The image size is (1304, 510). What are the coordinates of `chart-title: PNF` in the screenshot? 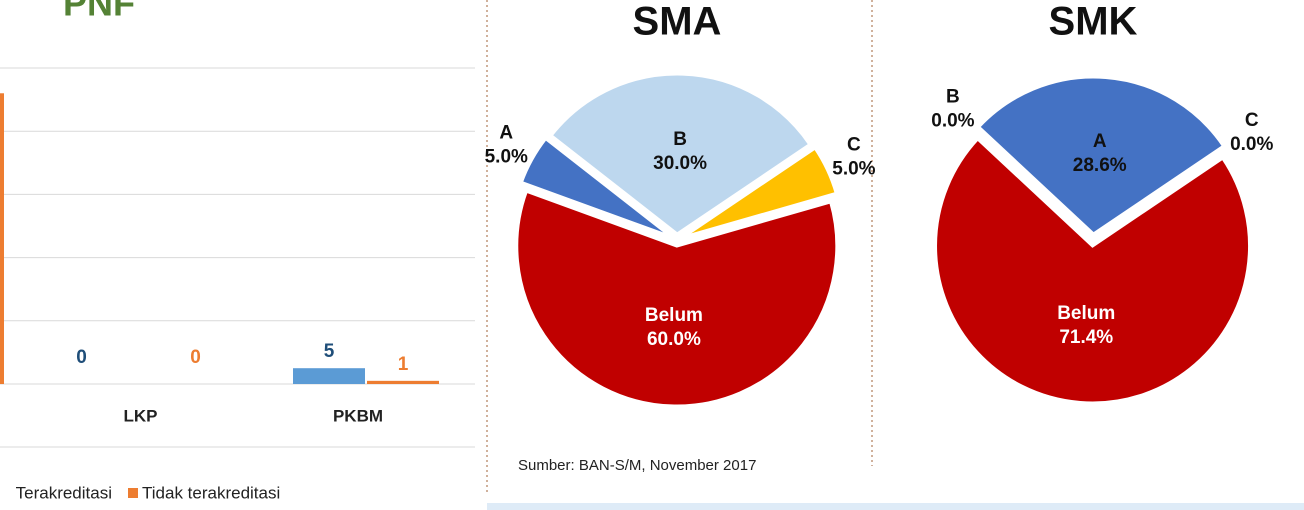 It's located at (99, 12).